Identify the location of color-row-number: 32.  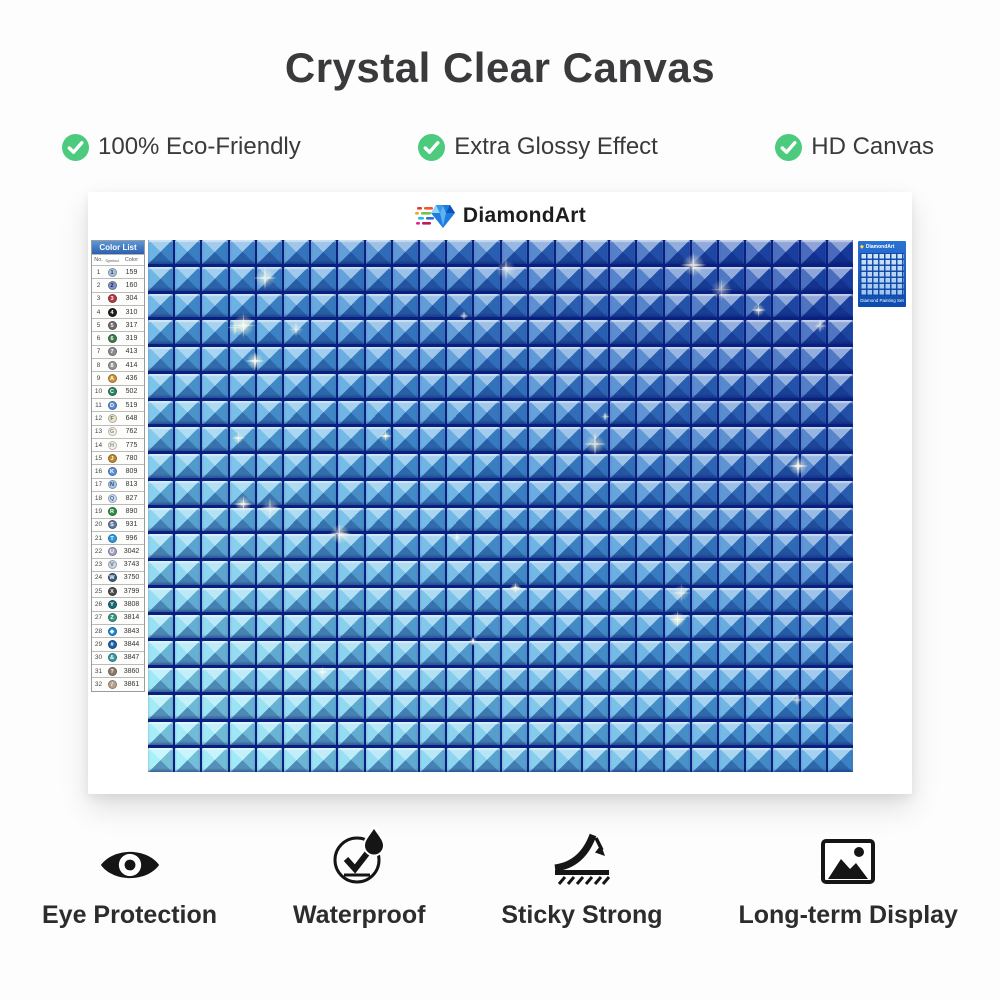
(98, 684).